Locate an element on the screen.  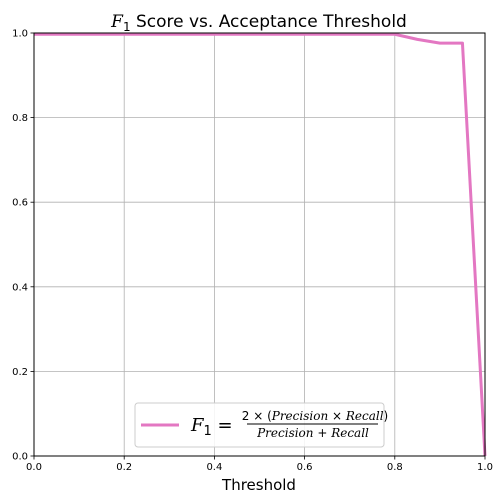
legend-denominator: Precision + Recall is located at coordinates (312, 433).